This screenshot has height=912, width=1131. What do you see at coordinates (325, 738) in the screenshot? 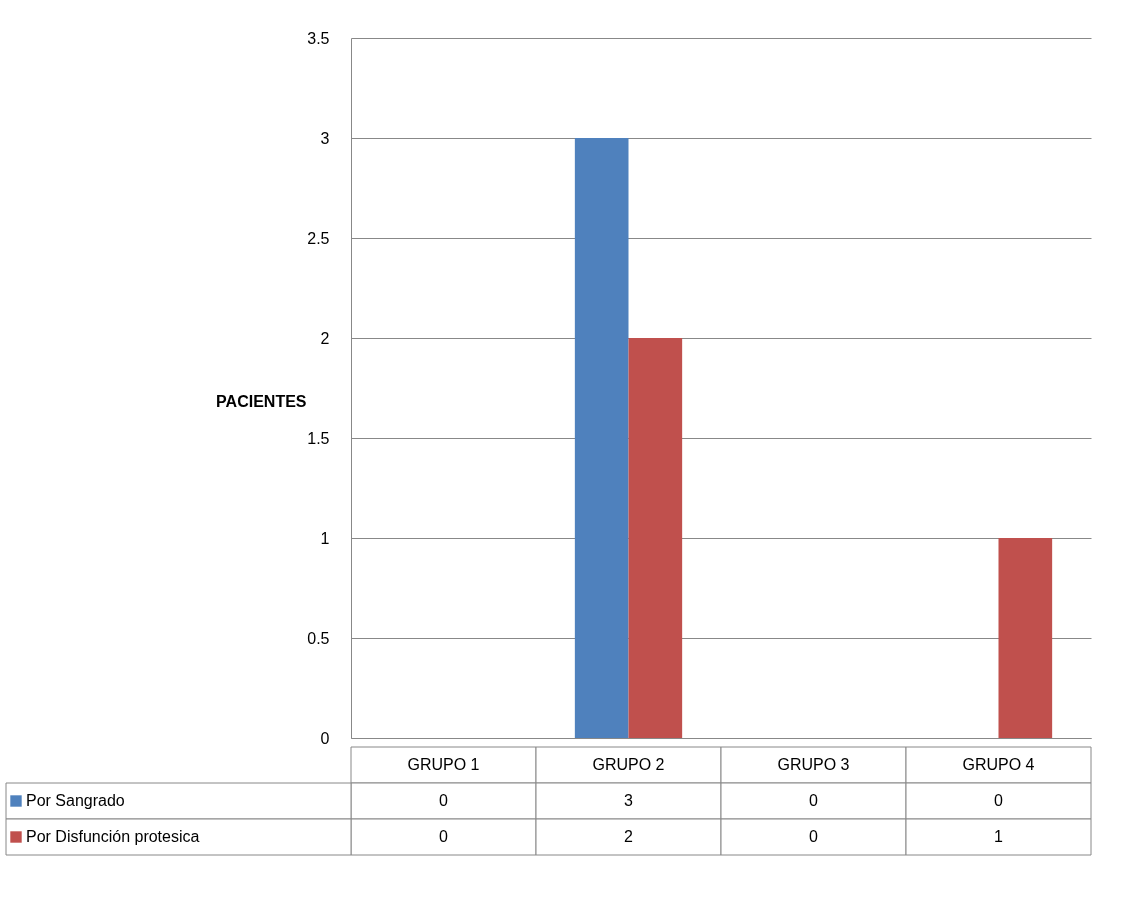
I see `y-tick-label: 0` at bounding box center [325, 738].